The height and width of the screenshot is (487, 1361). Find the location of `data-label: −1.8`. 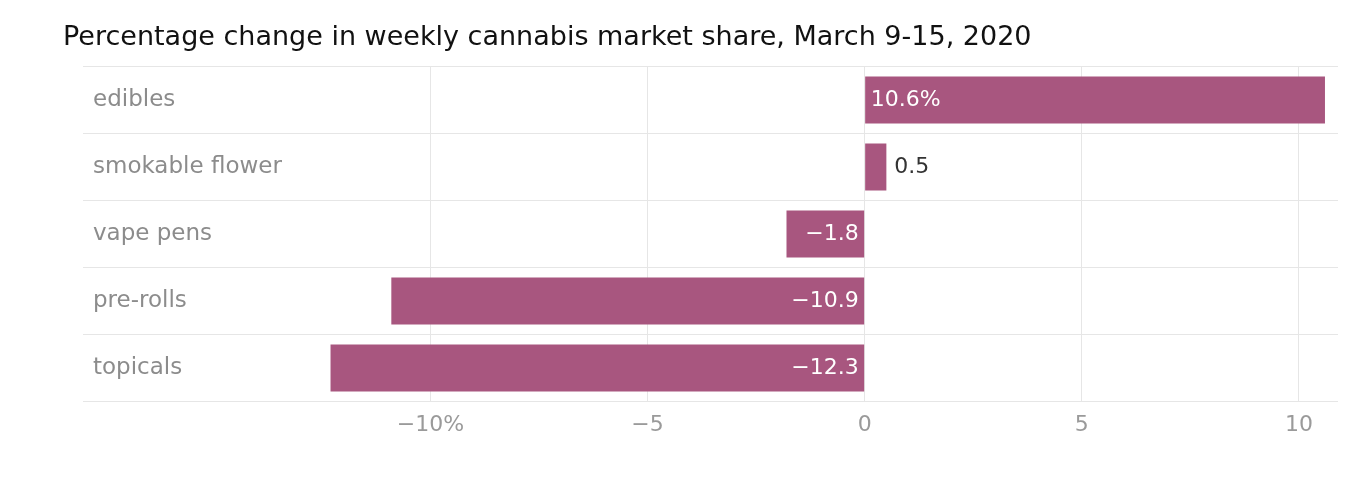

data-label: −1.8 is located at coordinates (832, 232).